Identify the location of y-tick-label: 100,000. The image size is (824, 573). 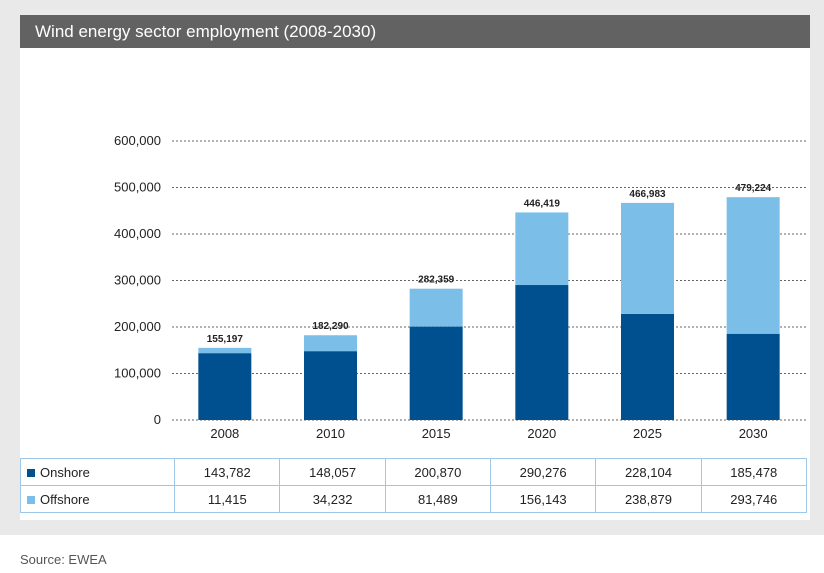
(137, 373).